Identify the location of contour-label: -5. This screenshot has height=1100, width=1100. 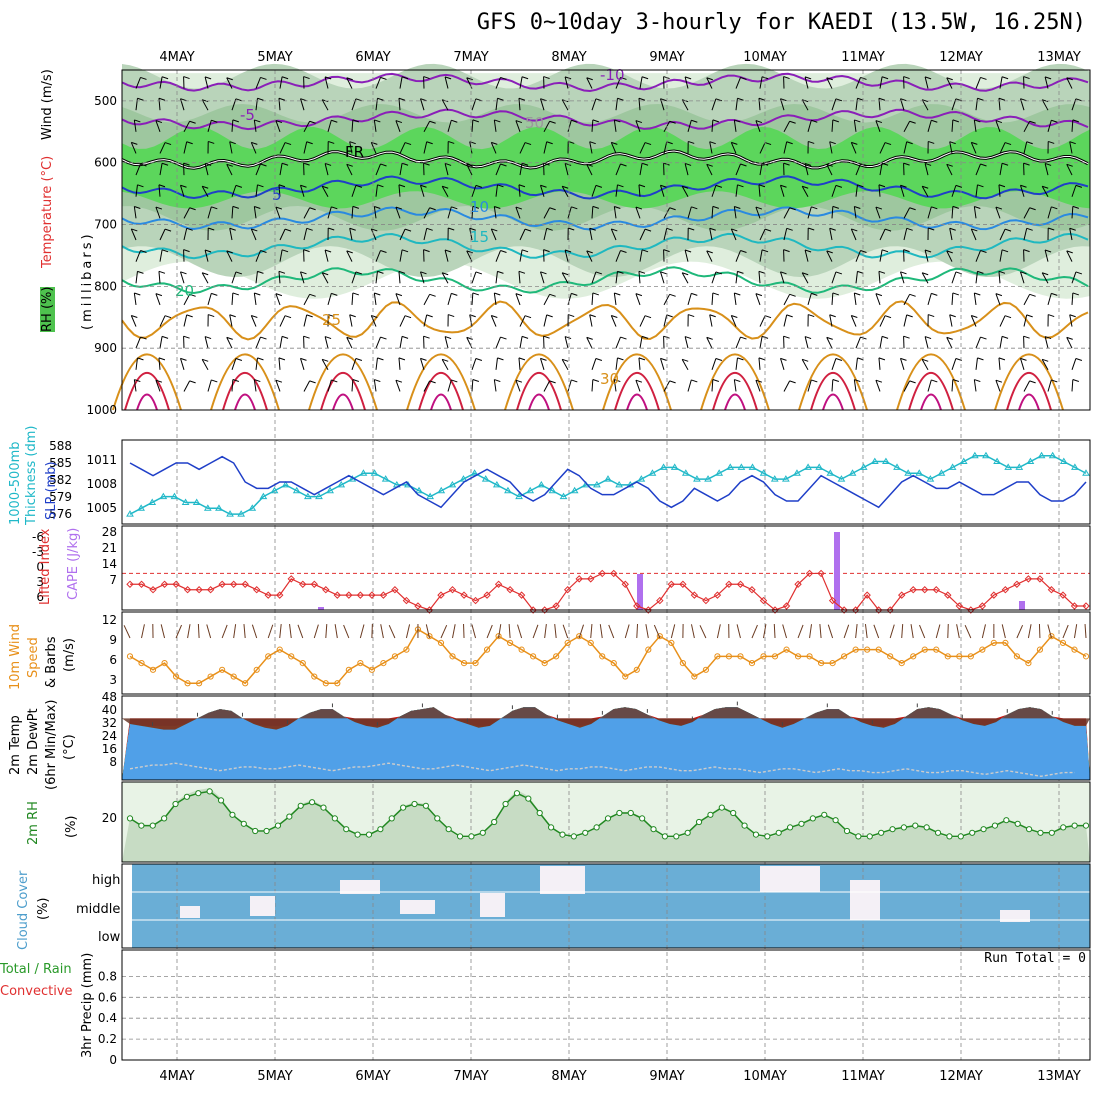
(247, 115).